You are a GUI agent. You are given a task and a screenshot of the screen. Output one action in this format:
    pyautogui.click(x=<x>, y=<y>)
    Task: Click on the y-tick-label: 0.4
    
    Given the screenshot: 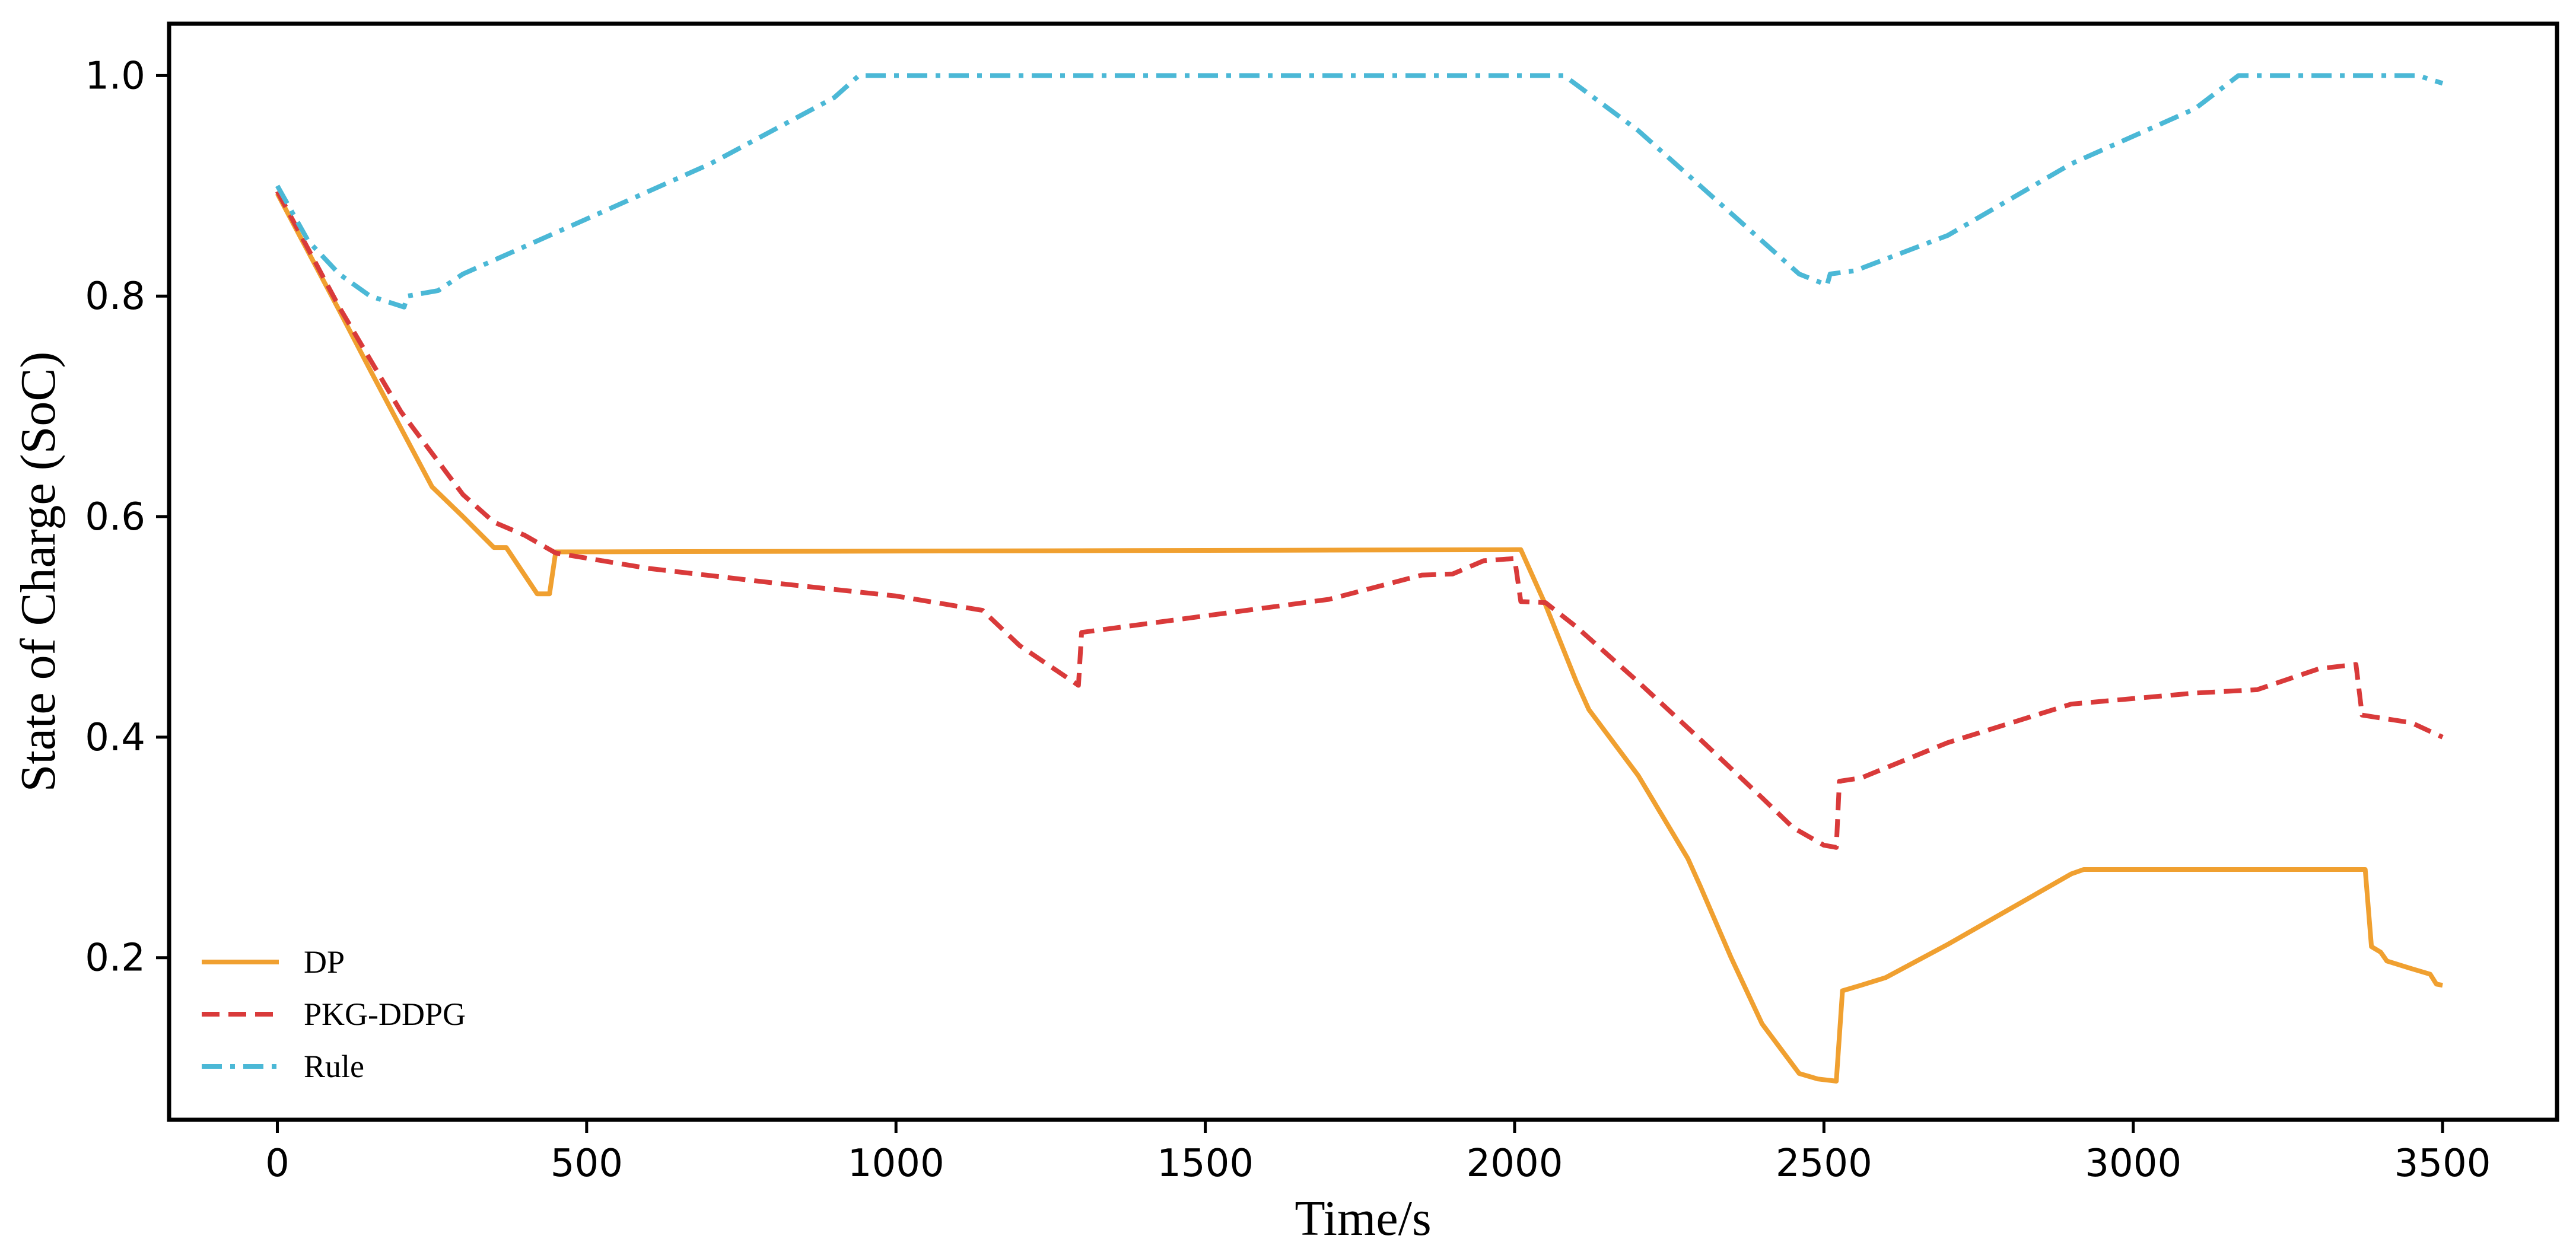 What is the action you would take?
    pyautogui.click(x=115, y=738)
    